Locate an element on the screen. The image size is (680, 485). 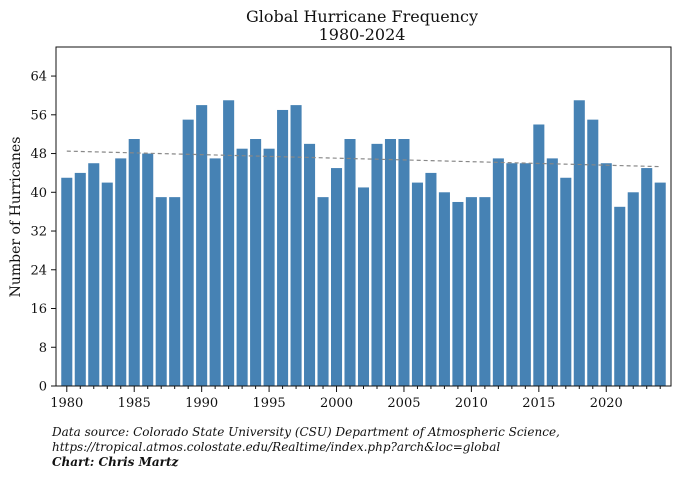
bar-1985 is located at coordinates (134, 262).